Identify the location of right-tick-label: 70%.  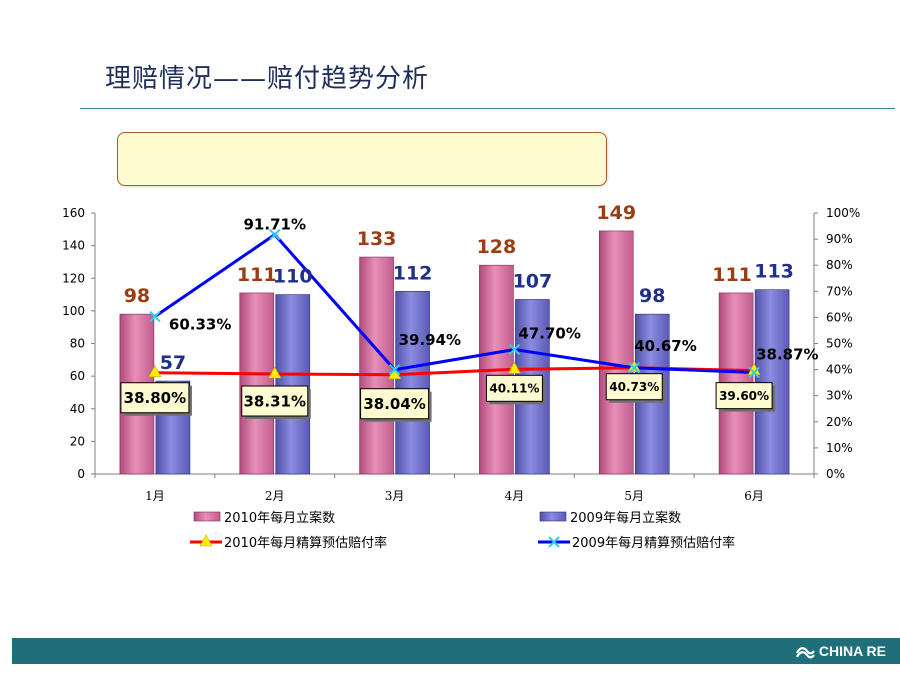
(839, 291).